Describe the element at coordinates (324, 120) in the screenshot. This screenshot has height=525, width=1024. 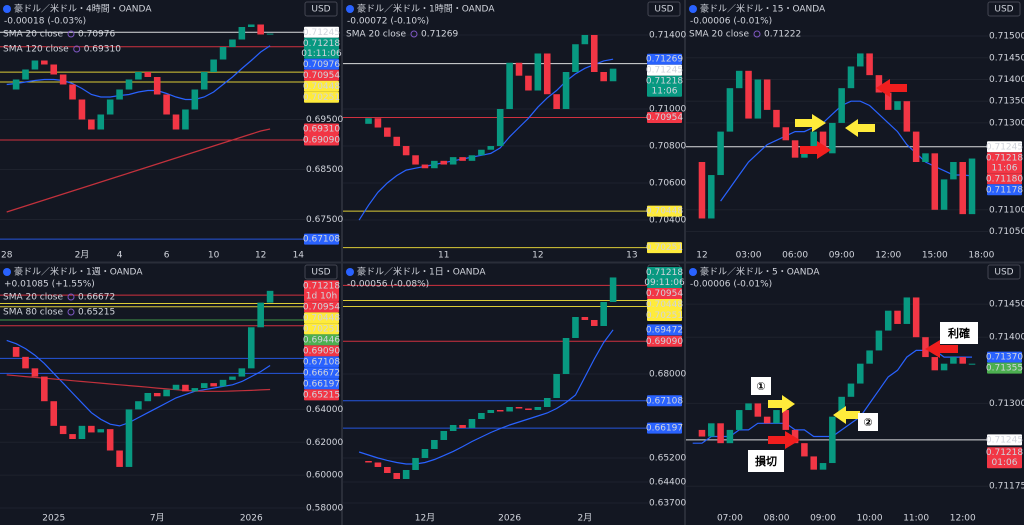
I see `y-tick-label: 0.69500` at that location.